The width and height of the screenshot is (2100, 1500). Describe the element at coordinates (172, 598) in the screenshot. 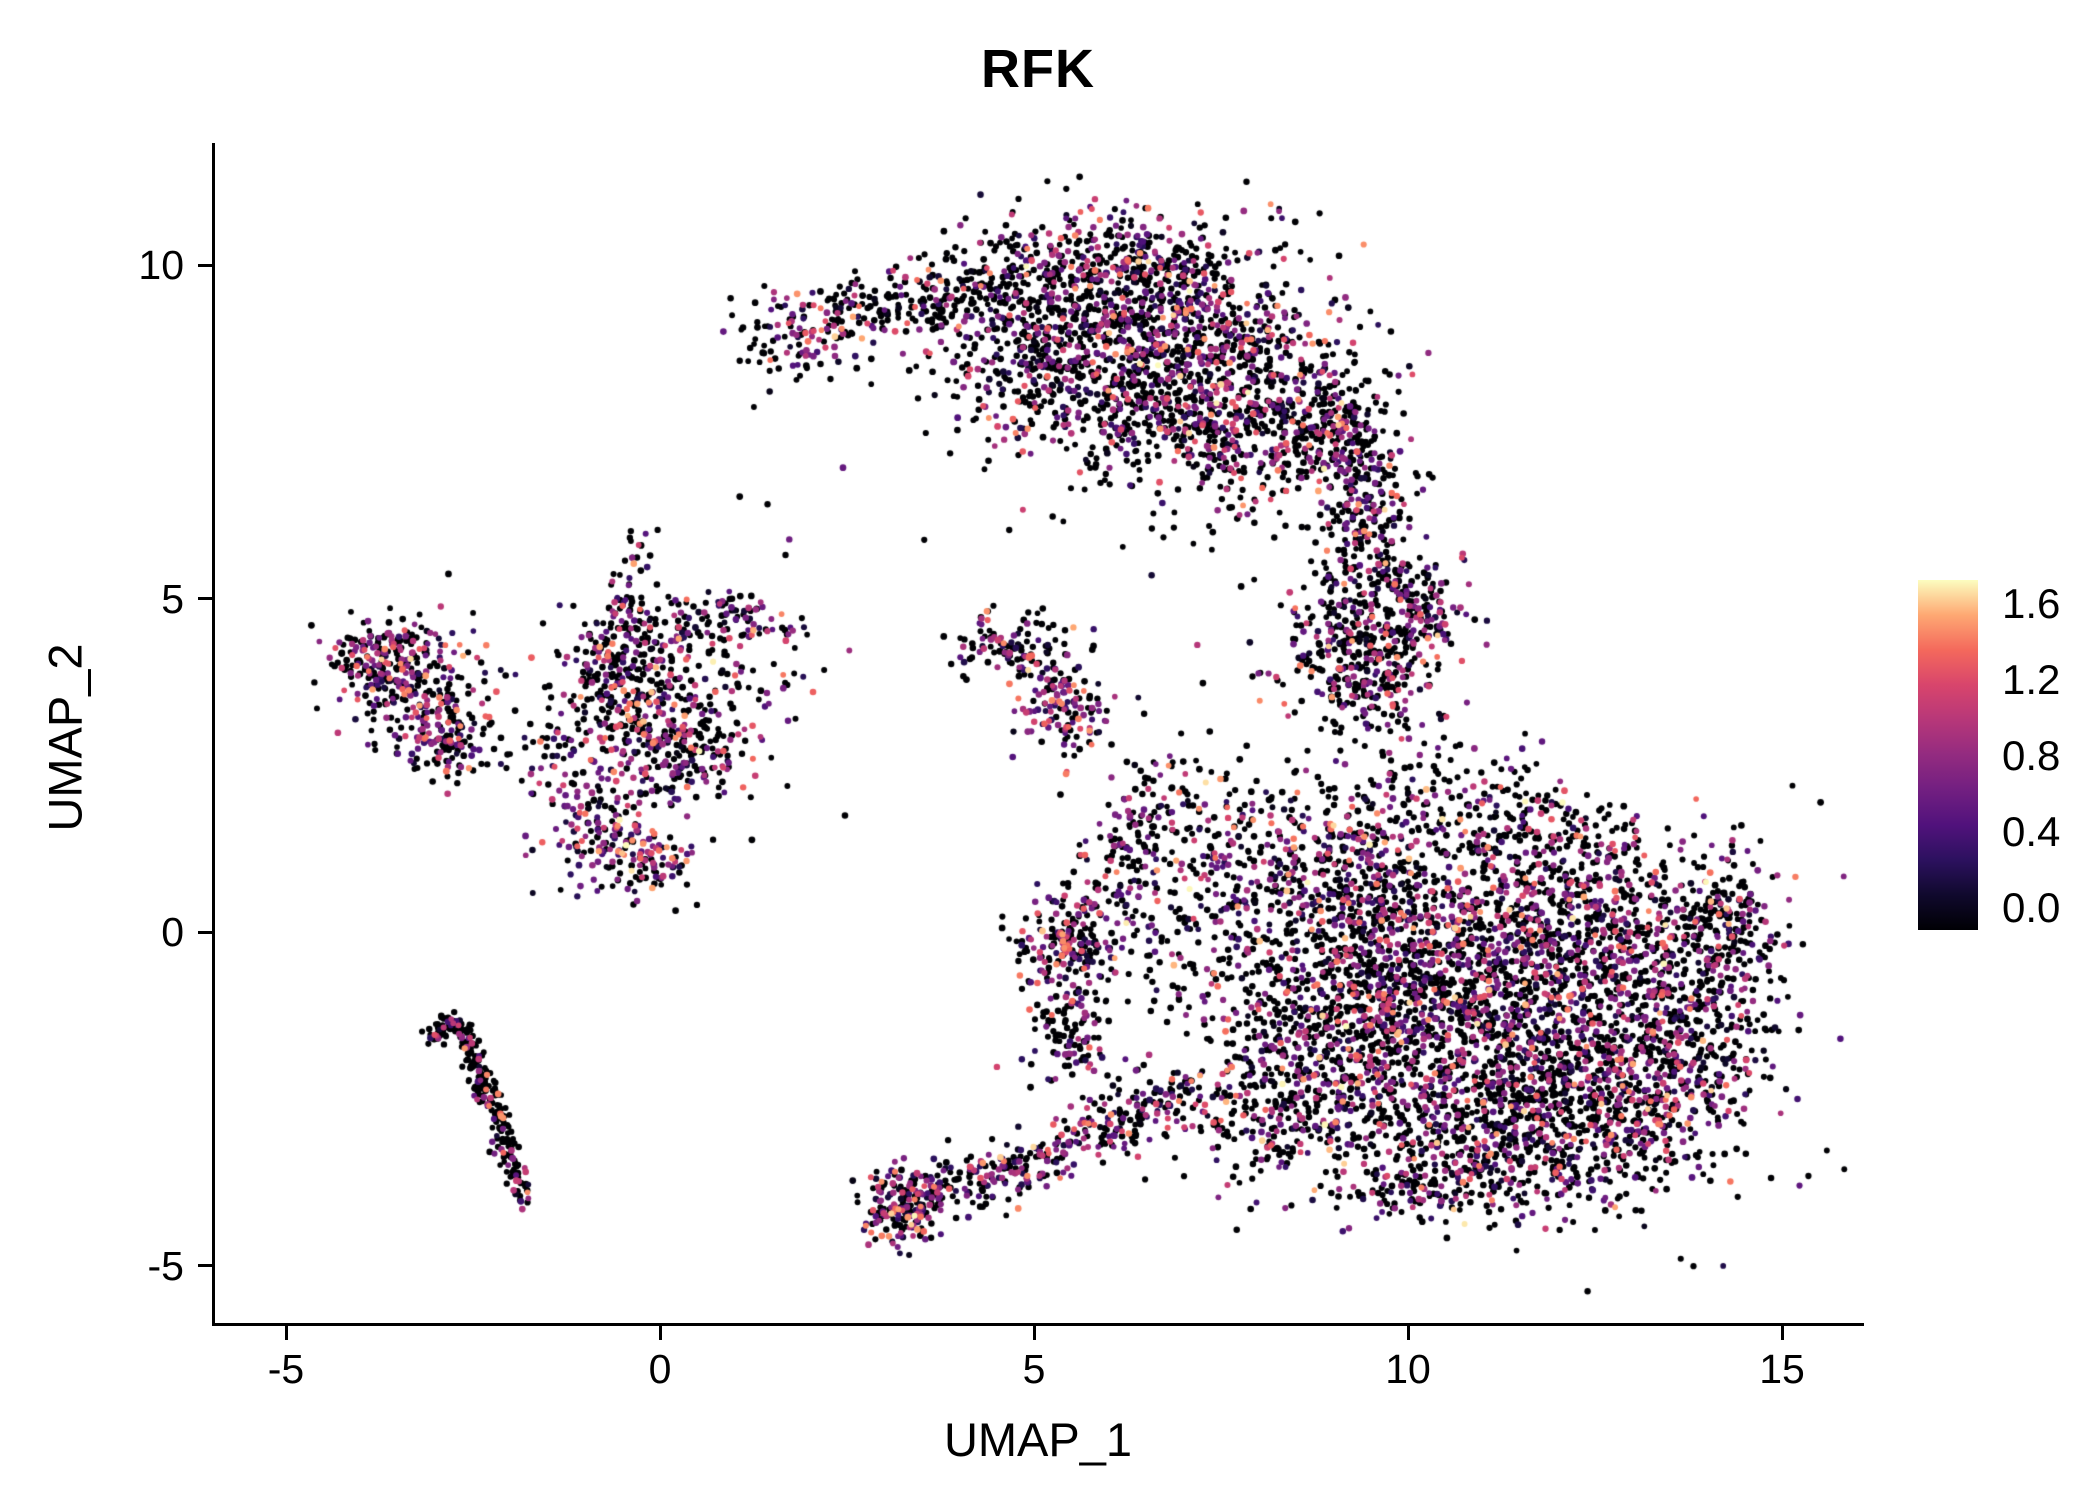

I see `y-tick-label: 5` at that location.